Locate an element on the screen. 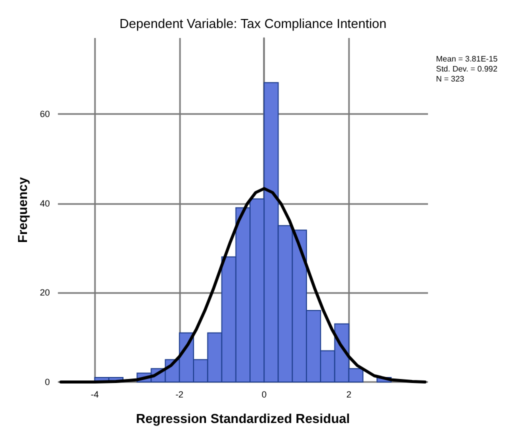 This screenshot has height=432, width=508. x-tick-label: -2 is located at coordinates (179, 395).